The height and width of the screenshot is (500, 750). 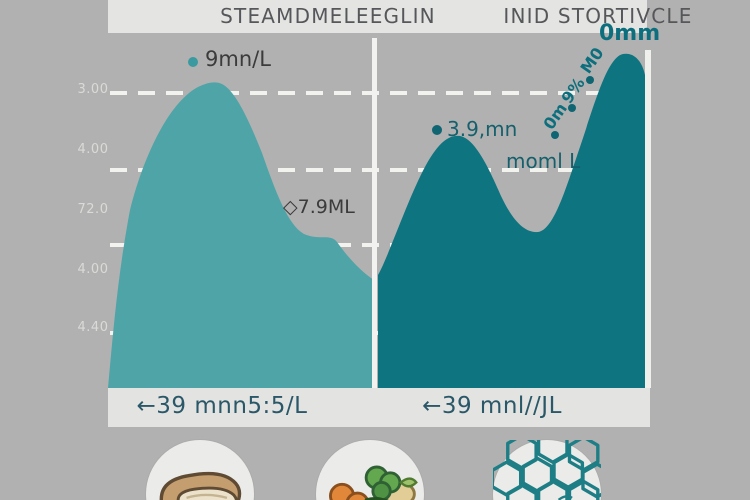 I want to click on y-axis-label: 3.00, so click(x=93, y=89).